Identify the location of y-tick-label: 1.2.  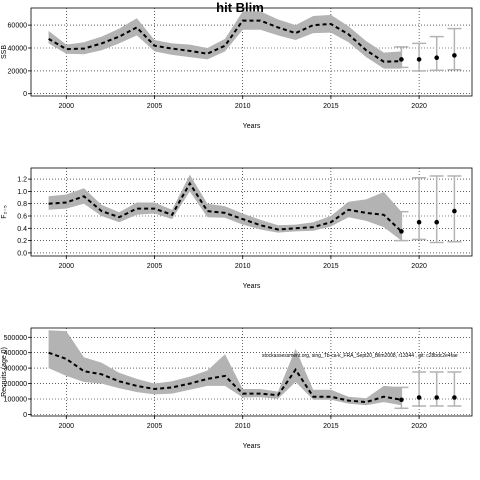
(22, 180).